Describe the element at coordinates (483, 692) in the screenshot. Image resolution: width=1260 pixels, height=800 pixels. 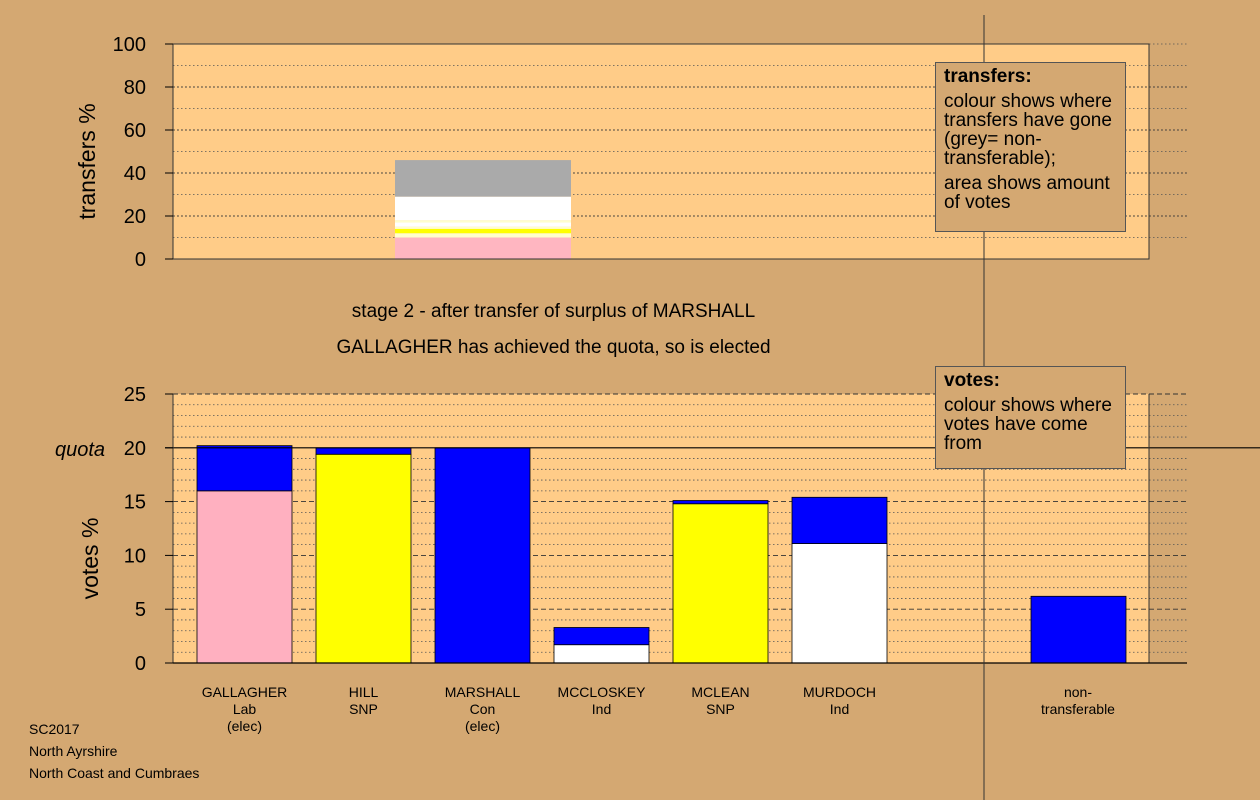
I see `category-label: MARSHALL` at that location.